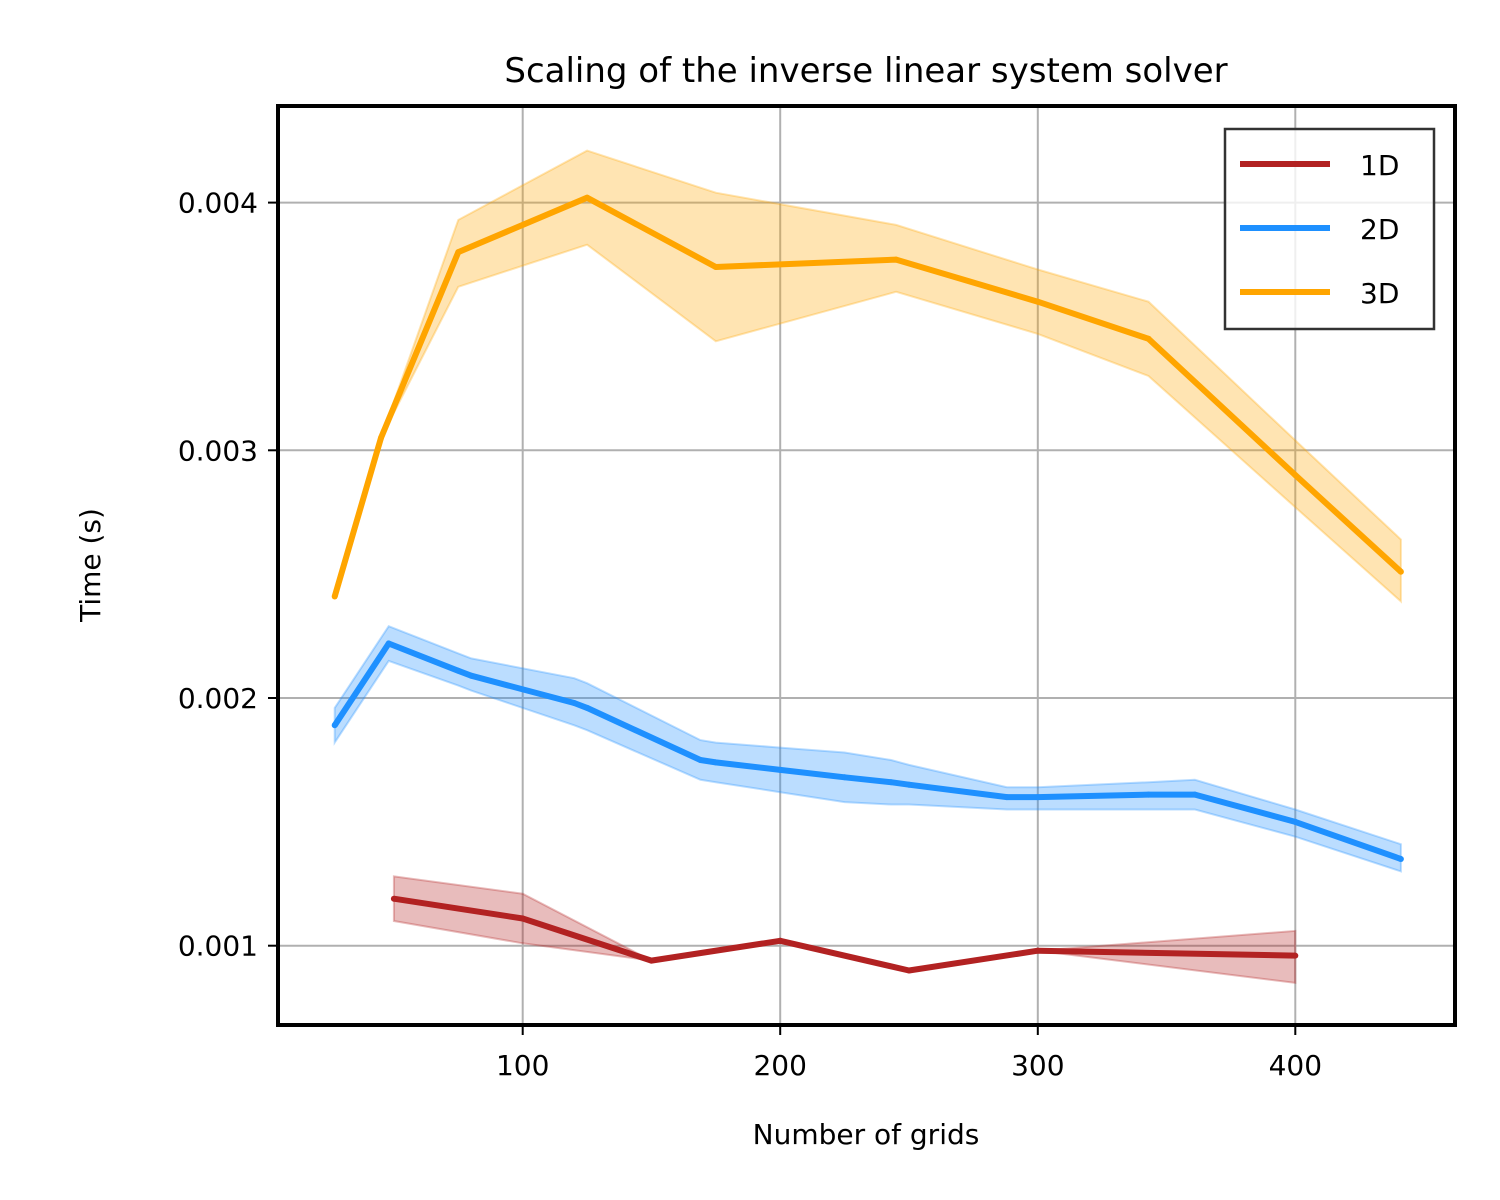 The image size is (1500, 1200). What do you see at coordinates (218, 203) in the screenshot?
I see `y-tick-label: 0.004` at bounding box center [218, 203].